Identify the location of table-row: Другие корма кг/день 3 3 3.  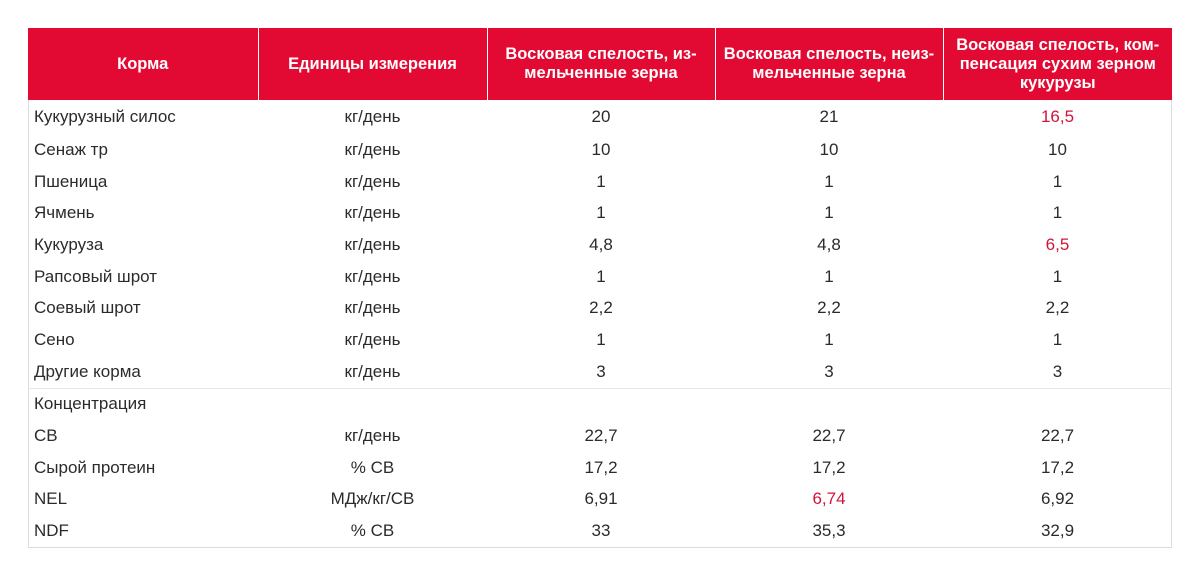
(600, 372).